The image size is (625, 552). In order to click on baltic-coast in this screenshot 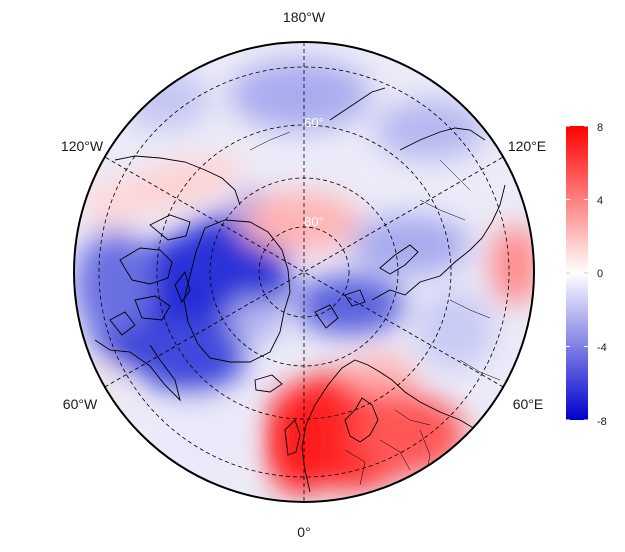, I will do `click(361, 420)`.